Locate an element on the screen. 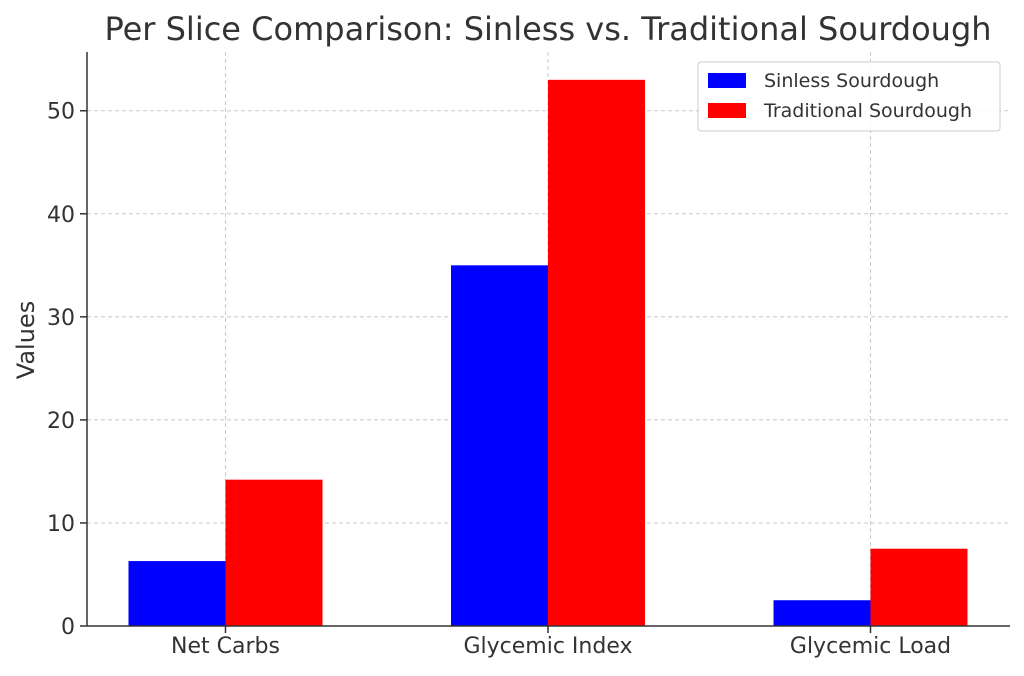 The image size is (1024, 676). x-category-label: Glycemic Index is located at coordinates (547, 646).